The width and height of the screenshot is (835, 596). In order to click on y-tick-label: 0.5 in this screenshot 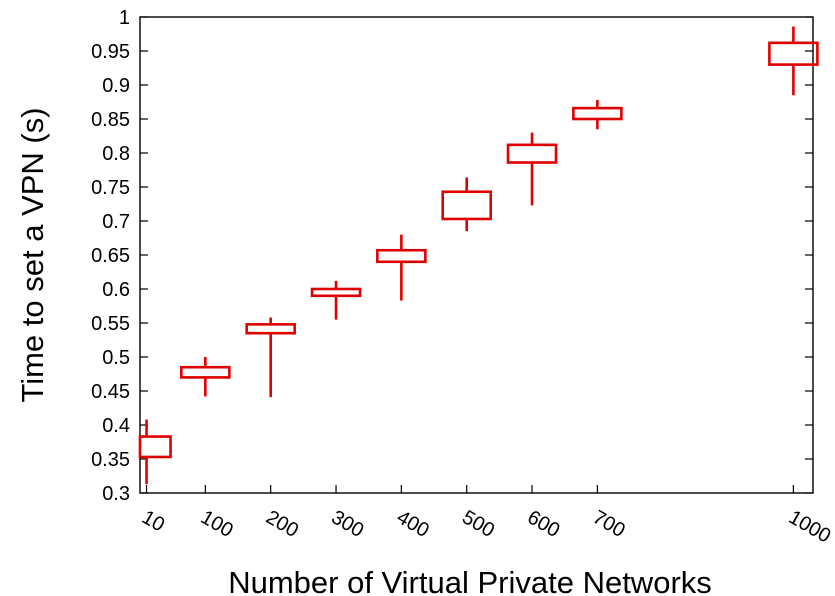, I will do `click(116, 358)`.